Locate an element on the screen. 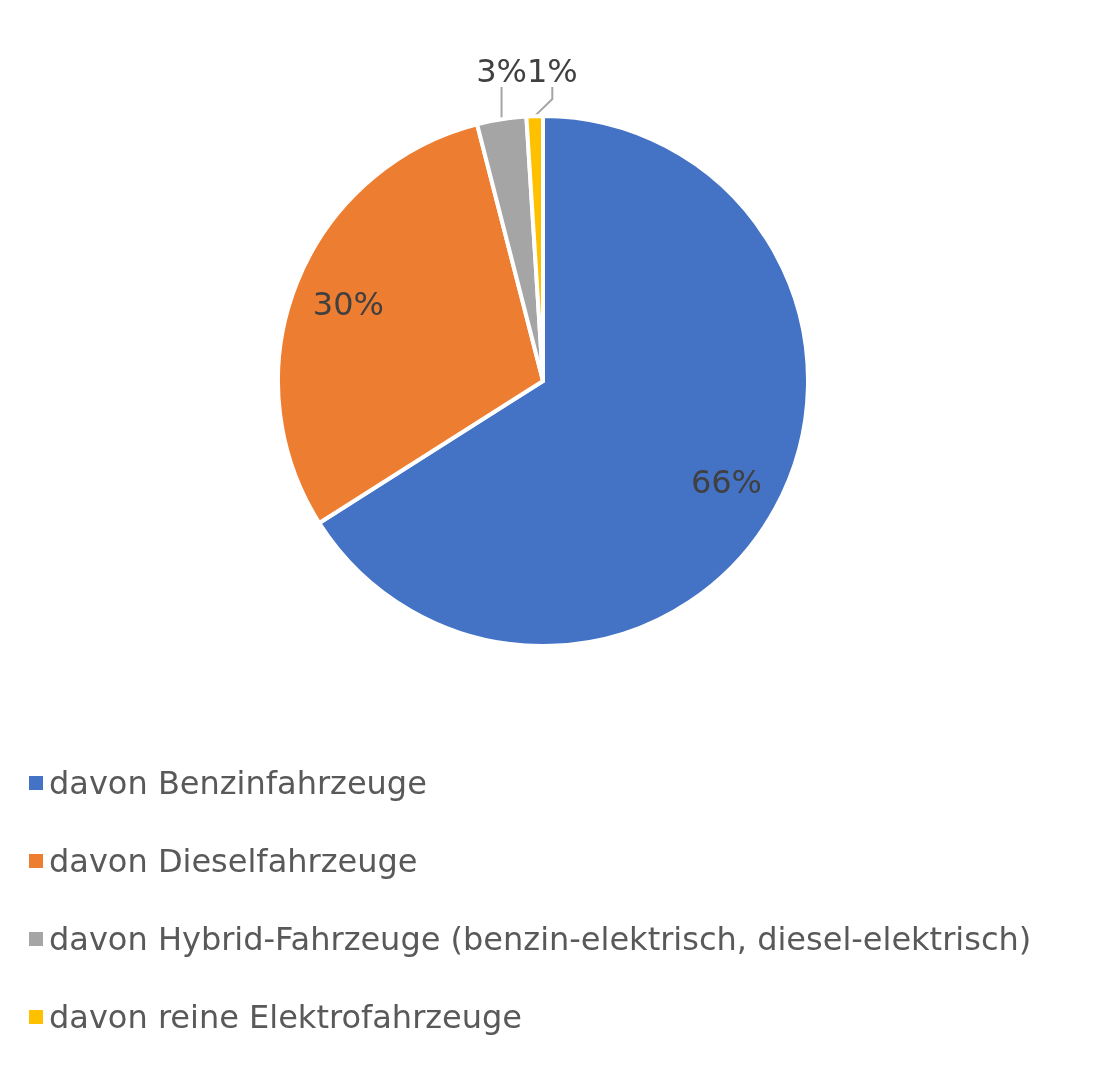 This screenshot has width=1102, height=1077. data-label: 66% is located at coordinates (726, 481).